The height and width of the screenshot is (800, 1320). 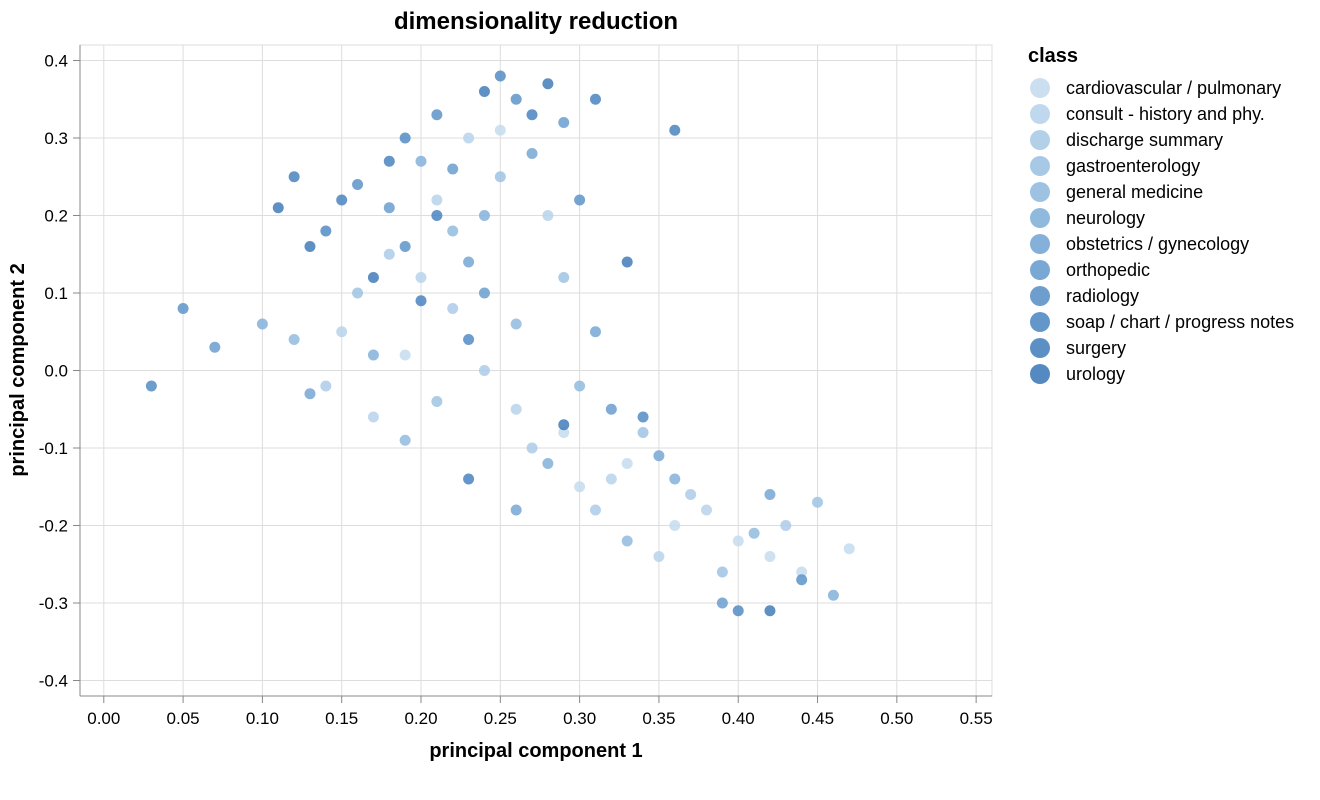 What do you see at coordinates (658, 718) in the screenshot?
I see `x-tick-label: 0.35` at bounding box center [658, 718].